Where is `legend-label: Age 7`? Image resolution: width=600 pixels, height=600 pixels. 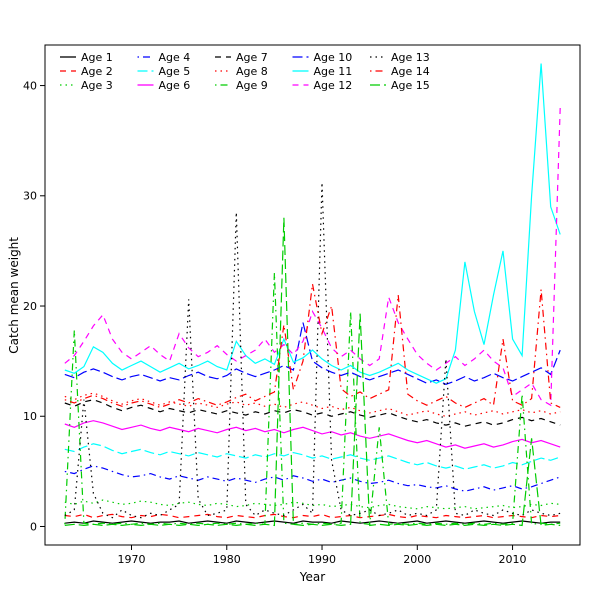
legend-label: Age 7 is located at coordinates (252, 57).